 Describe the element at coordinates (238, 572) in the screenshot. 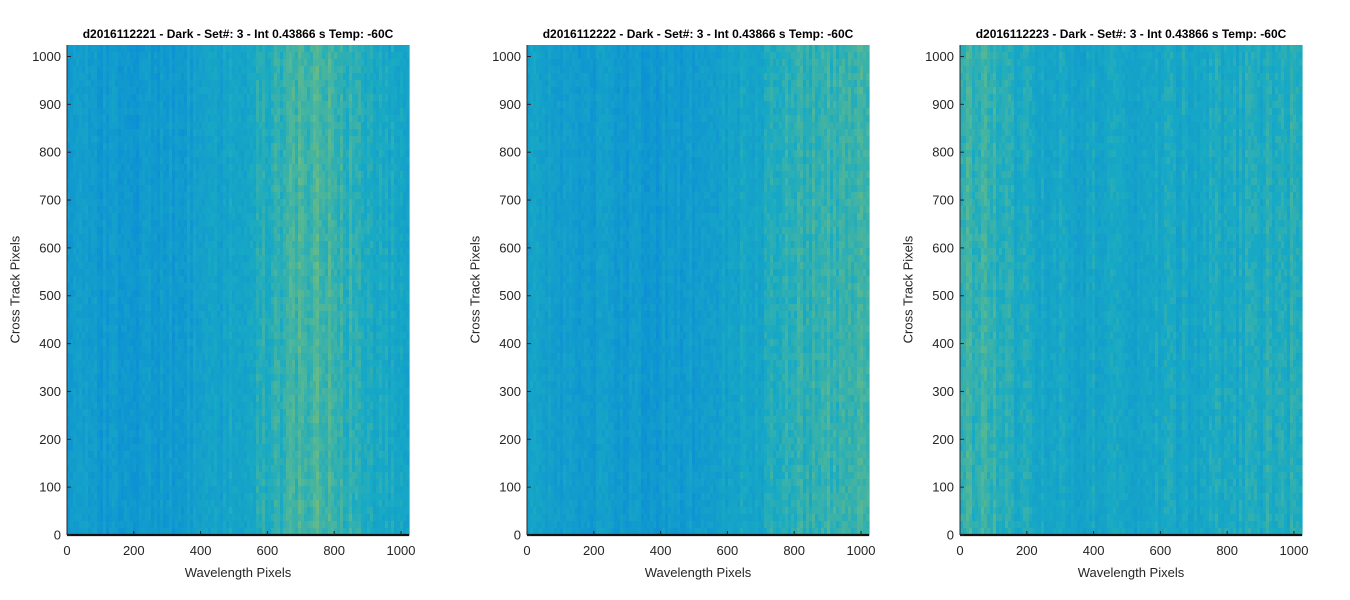

I see `subplot-1-xlabel: Wavelength Pixels` at that location.